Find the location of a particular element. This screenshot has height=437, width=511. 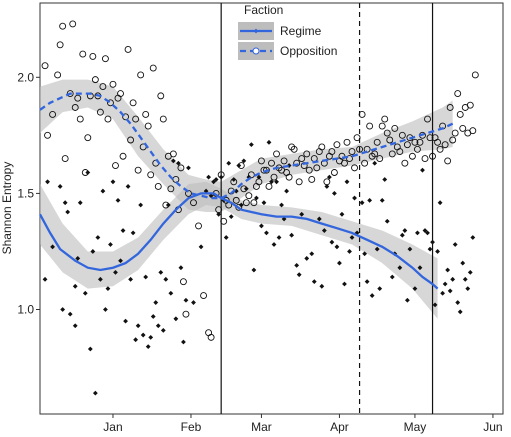

x-tick-label: Jan is located at coordinates (112, 427).